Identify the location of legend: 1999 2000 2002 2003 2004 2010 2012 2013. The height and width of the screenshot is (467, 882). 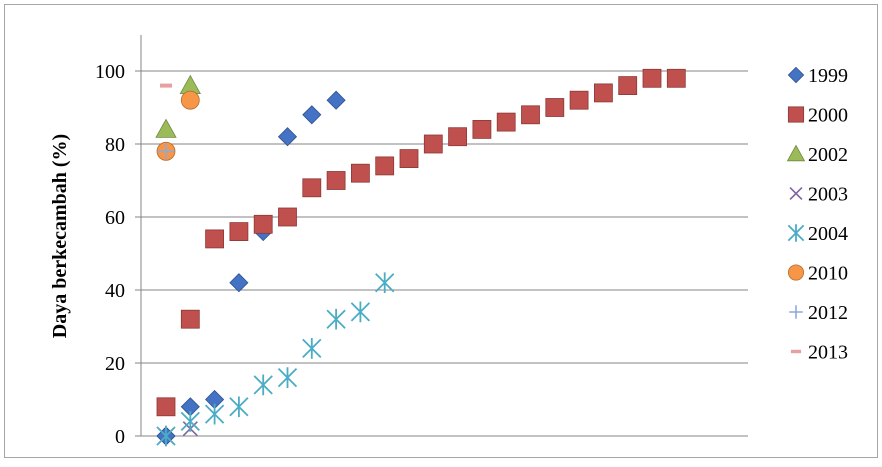
(817, 214).